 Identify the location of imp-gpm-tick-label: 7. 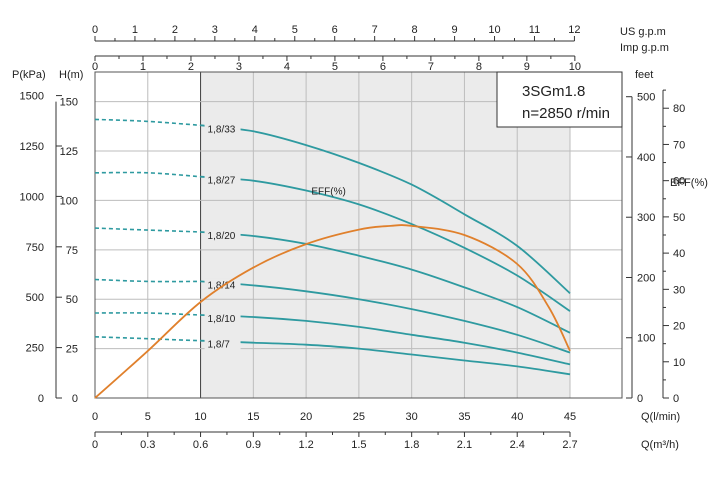
(431, 67).